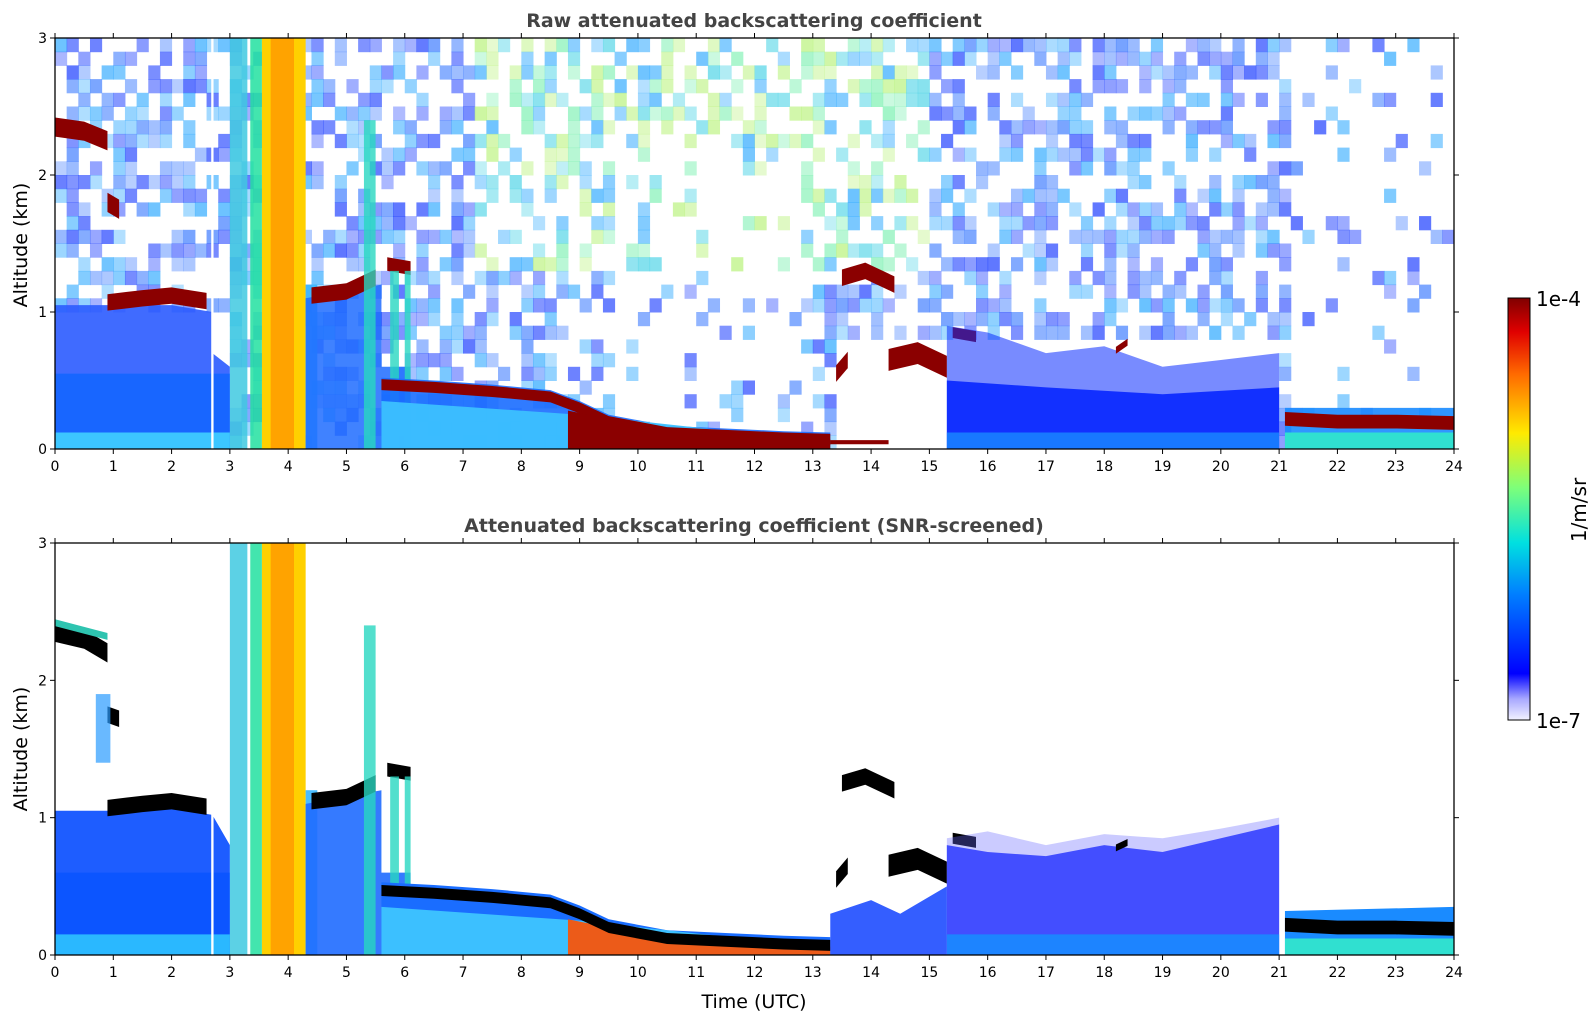  Describe the element at coordinates (42, 450) in the screenshot. I see `y-tick-label: 0` at that location.